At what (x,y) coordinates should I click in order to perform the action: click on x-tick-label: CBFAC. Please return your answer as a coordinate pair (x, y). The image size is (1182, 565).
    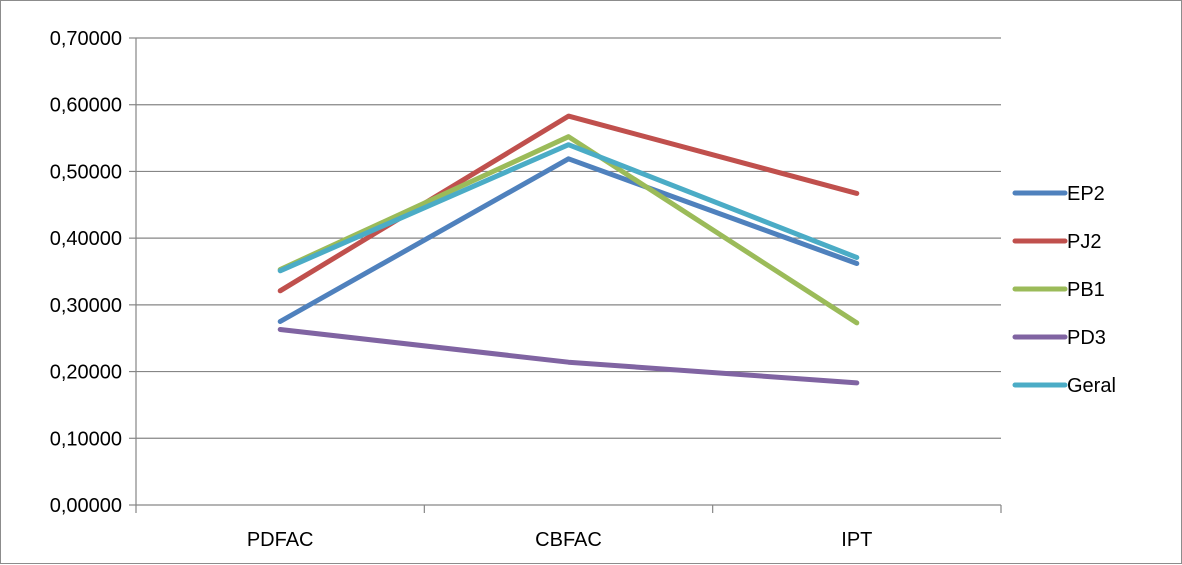
    Looking at the image, I should click on (568, 540).